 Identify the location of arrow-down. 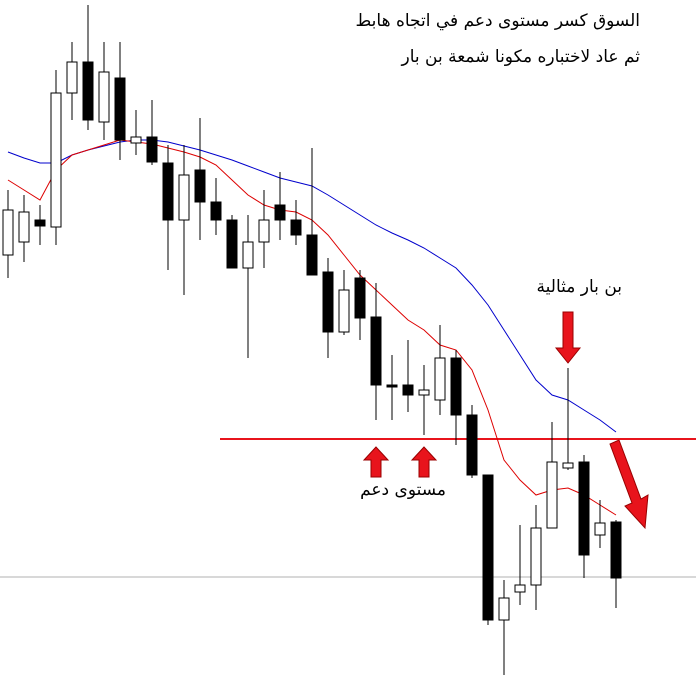
(568, 337).